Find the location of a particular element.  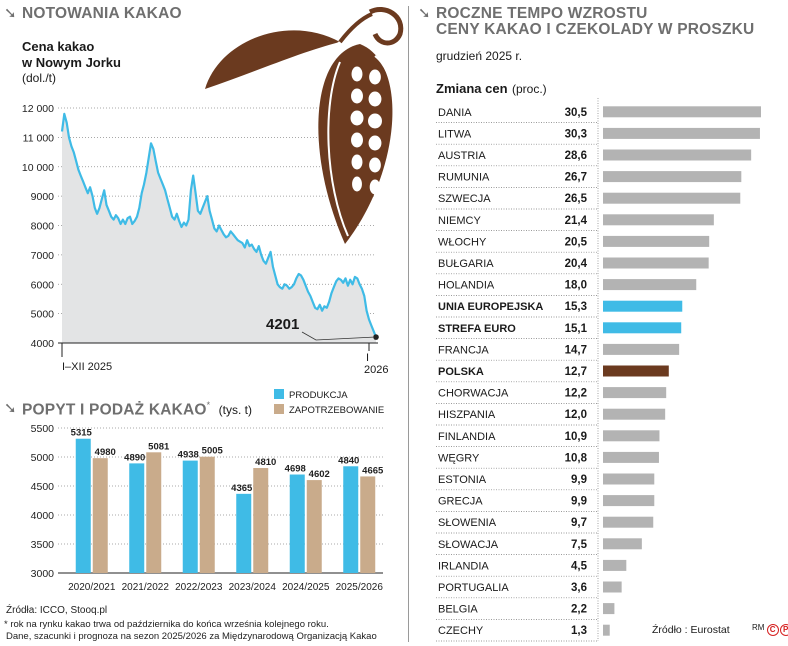

credit-label: RM is located at coordinates (758, 627).